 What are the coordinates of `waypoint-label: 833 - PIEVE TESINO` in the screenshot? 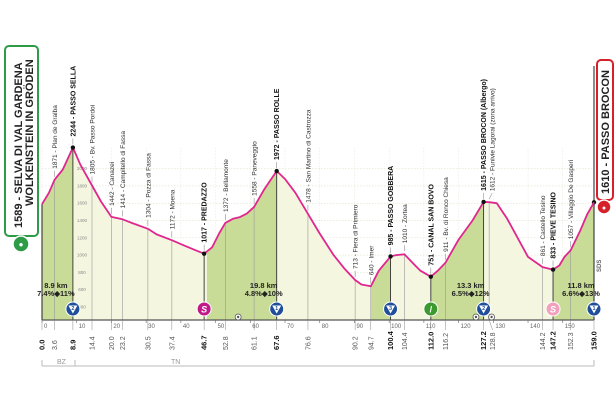 It's located at (554, 224).